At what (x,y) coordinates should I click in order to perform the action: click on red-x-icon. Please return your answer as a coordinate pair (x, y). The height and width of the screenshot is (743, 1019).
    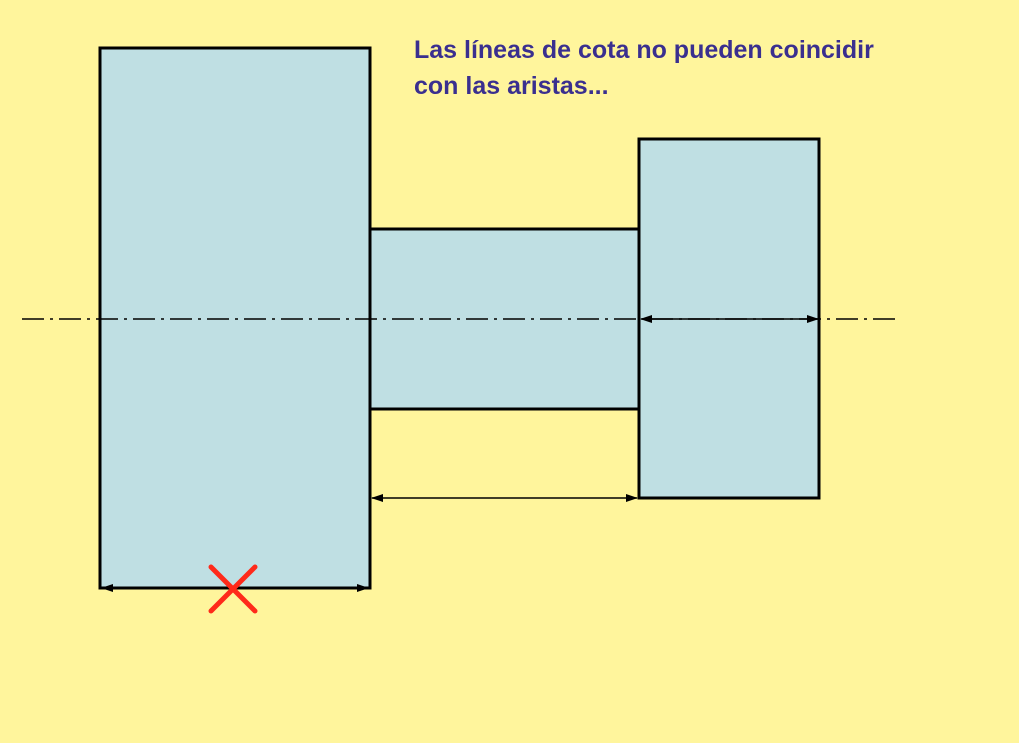
    Looking at the image, I should click on (233, 589).